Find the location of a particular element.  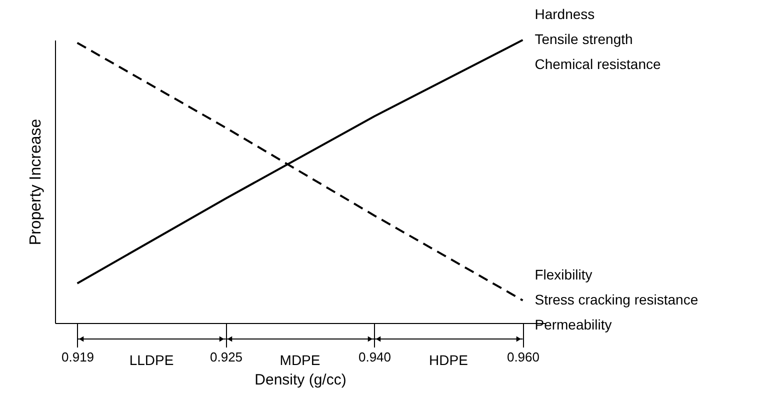

annotation: Permeability is located at coordinates (573, 324).